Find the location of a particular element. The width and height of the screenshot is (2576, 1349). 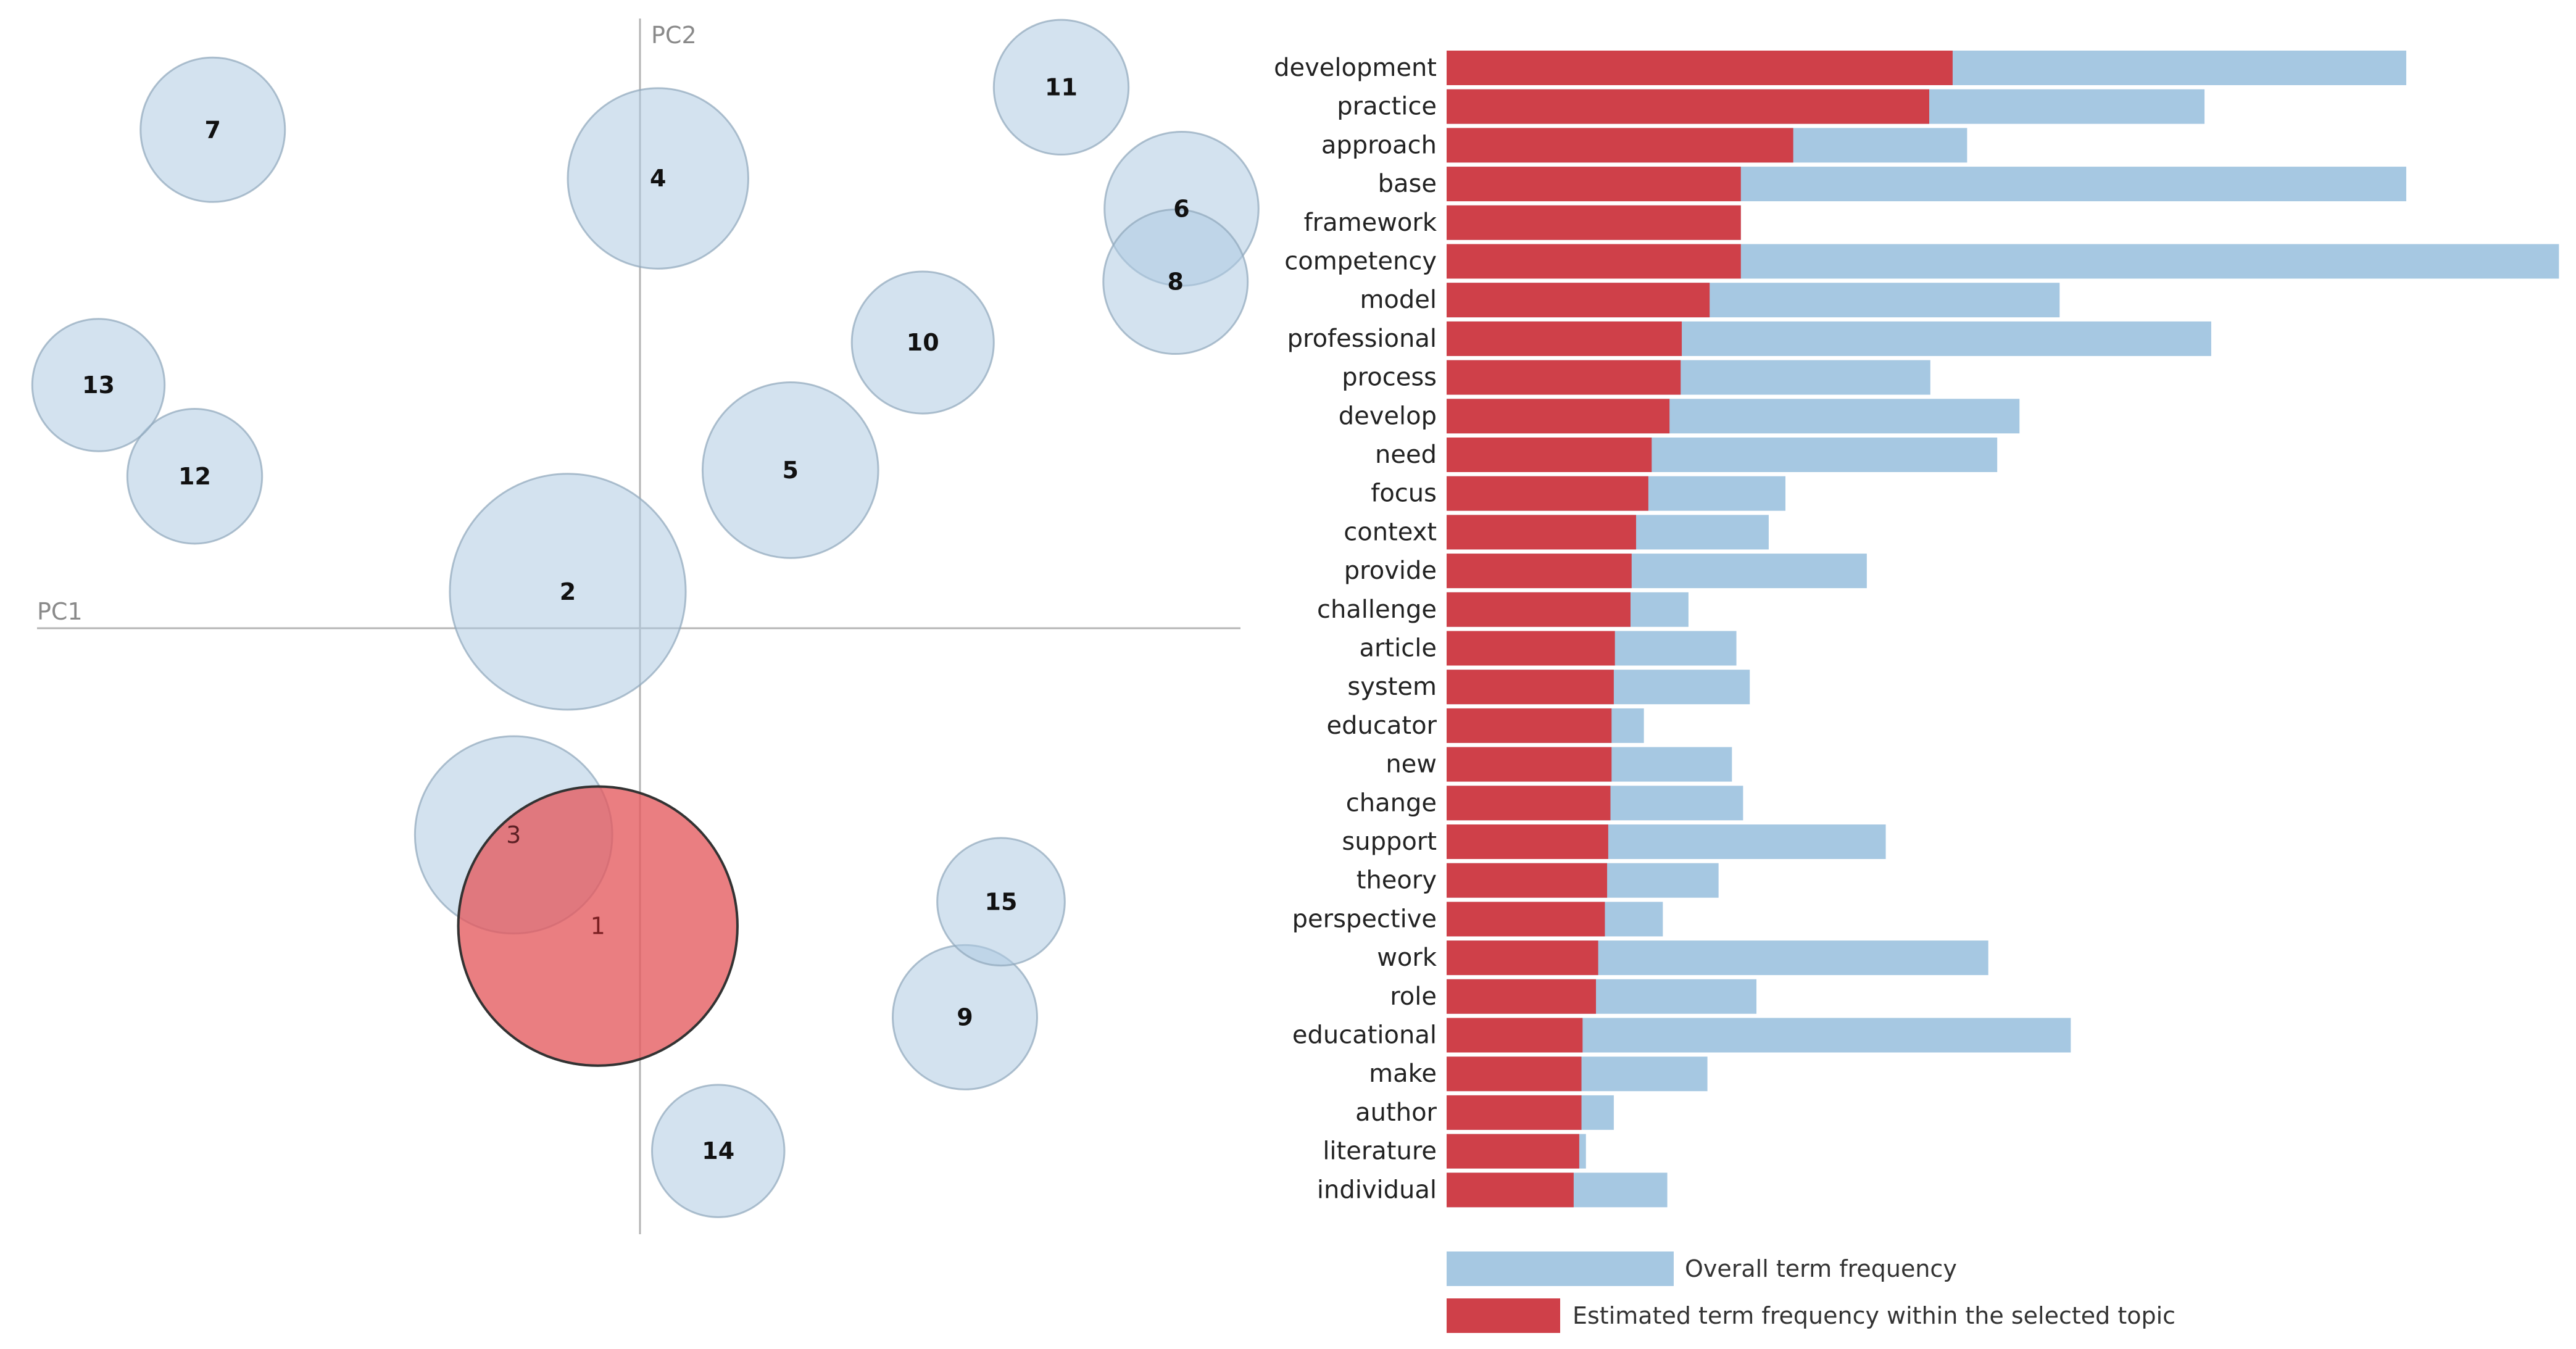

term-label-framework: framework is located at coordinates (1371, 223).